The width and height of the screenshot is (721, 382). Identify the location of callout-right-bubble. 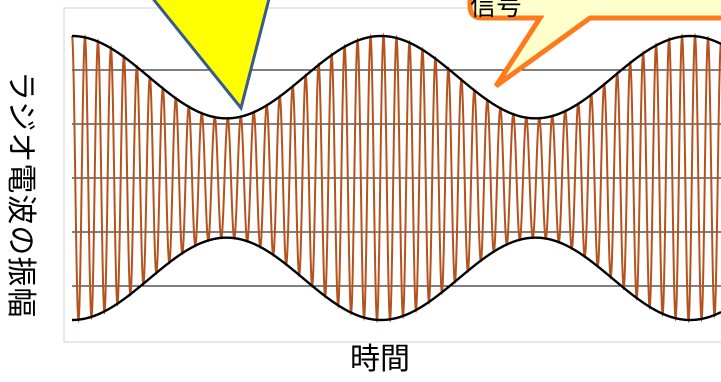
(594, 44).